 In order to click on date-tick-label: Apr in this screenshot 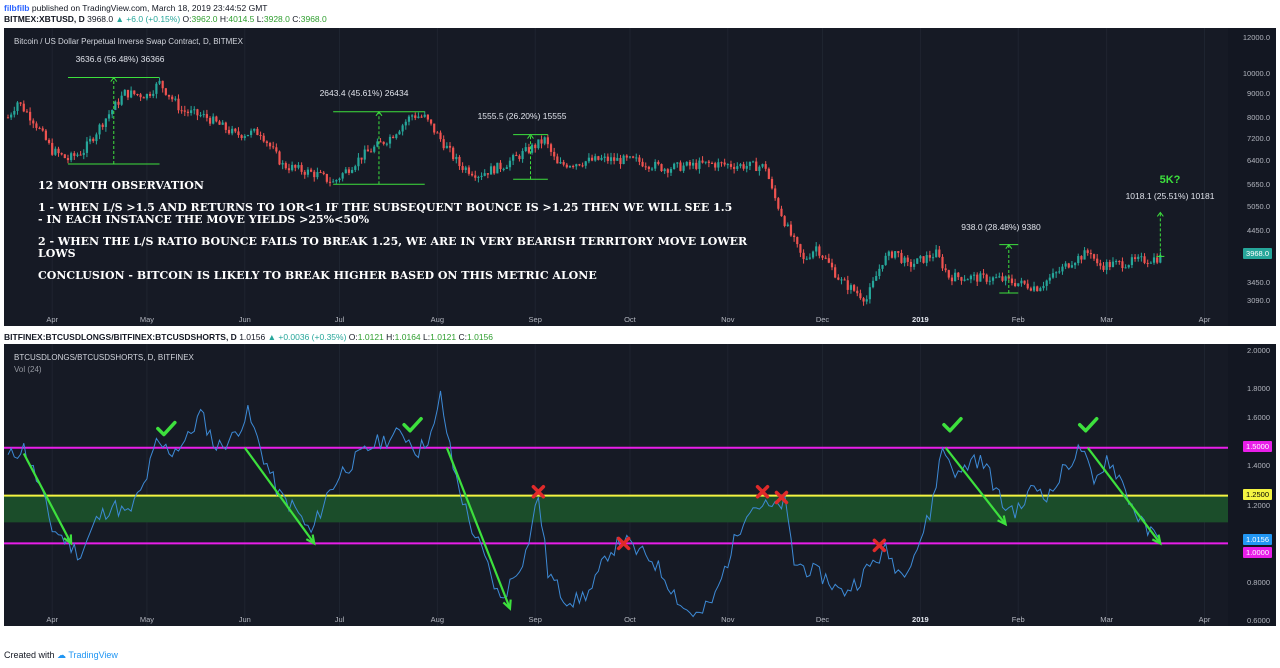, I will do `click(52, 319)`.